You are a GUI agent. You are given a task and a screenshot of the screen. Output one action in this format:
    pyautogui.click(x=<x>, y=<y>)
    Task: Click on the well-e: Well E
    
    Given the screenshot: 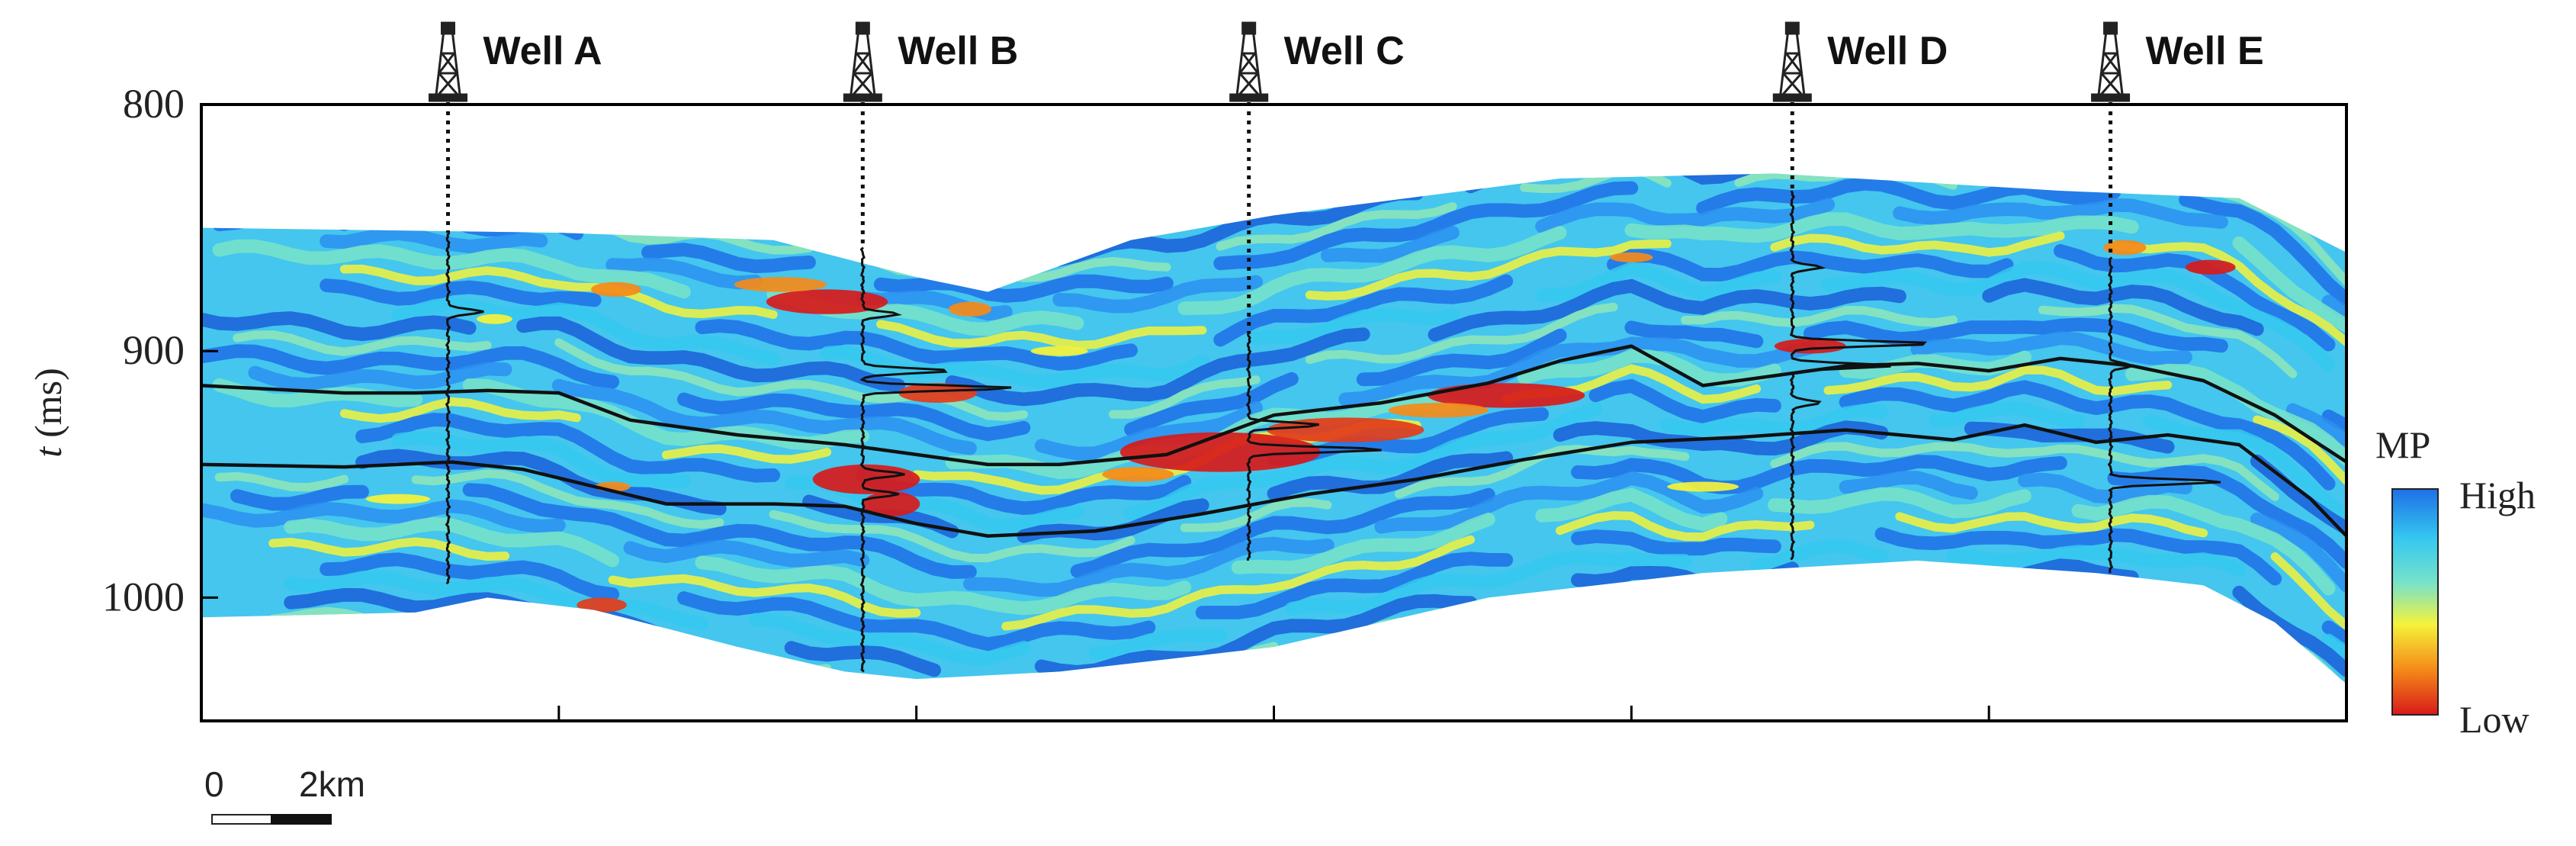 What is the action you would take?
    pyautogui.click(x=2177, y=297)
    